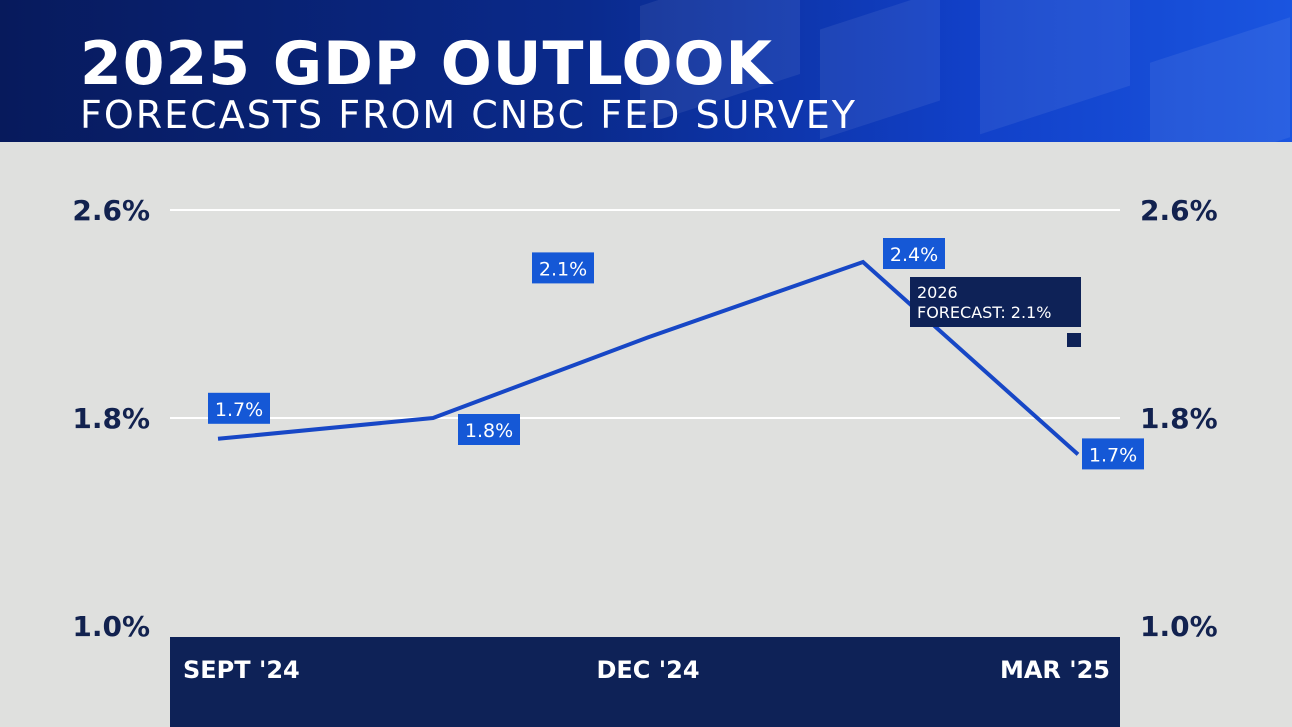 The image size is (1292, 727). I want to click on data-label-text: 2.4%, so click(914, 255).